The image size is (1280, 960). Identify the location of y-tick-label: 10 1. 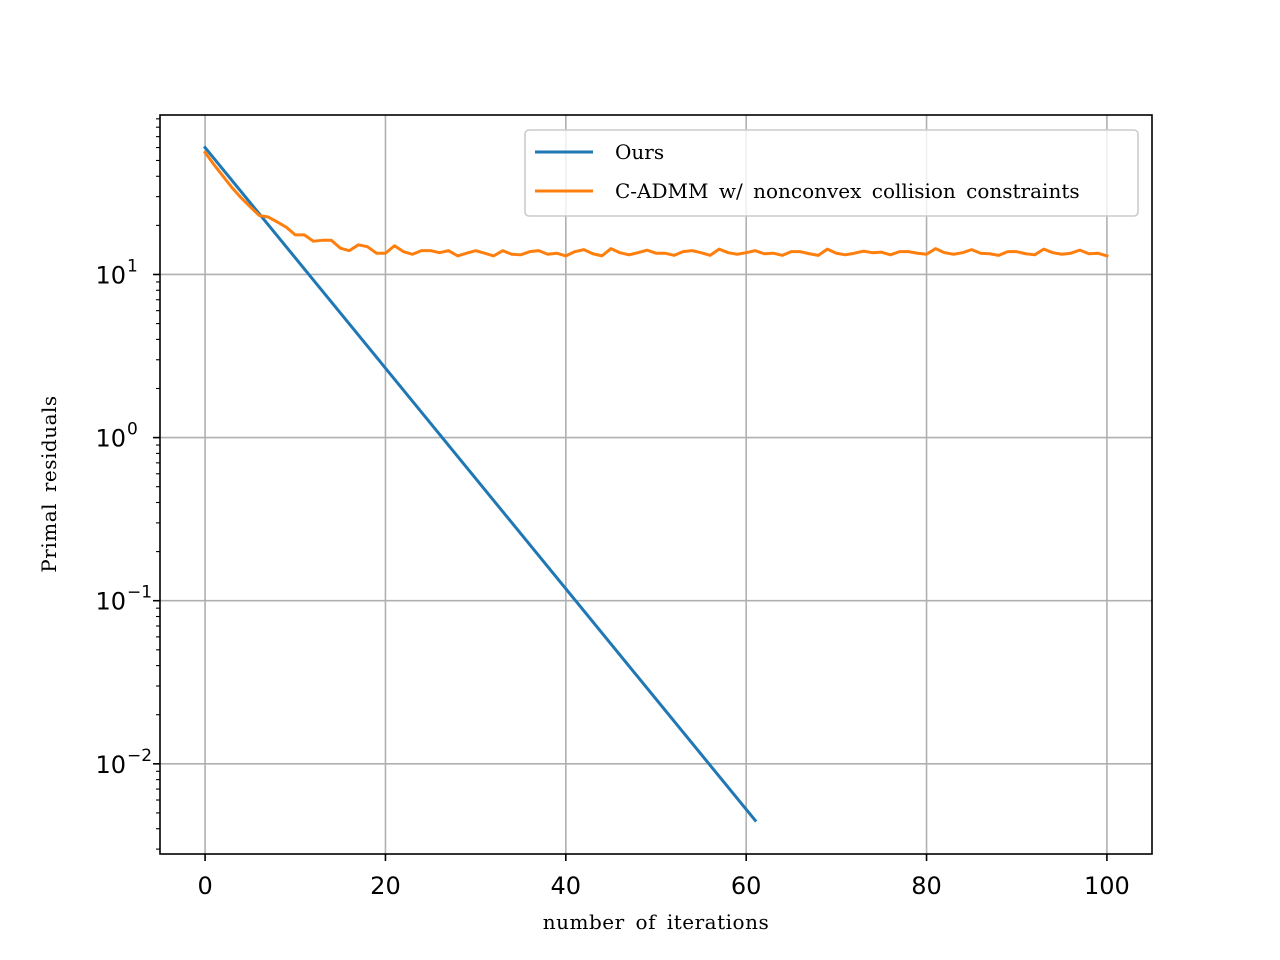
(116, 272).